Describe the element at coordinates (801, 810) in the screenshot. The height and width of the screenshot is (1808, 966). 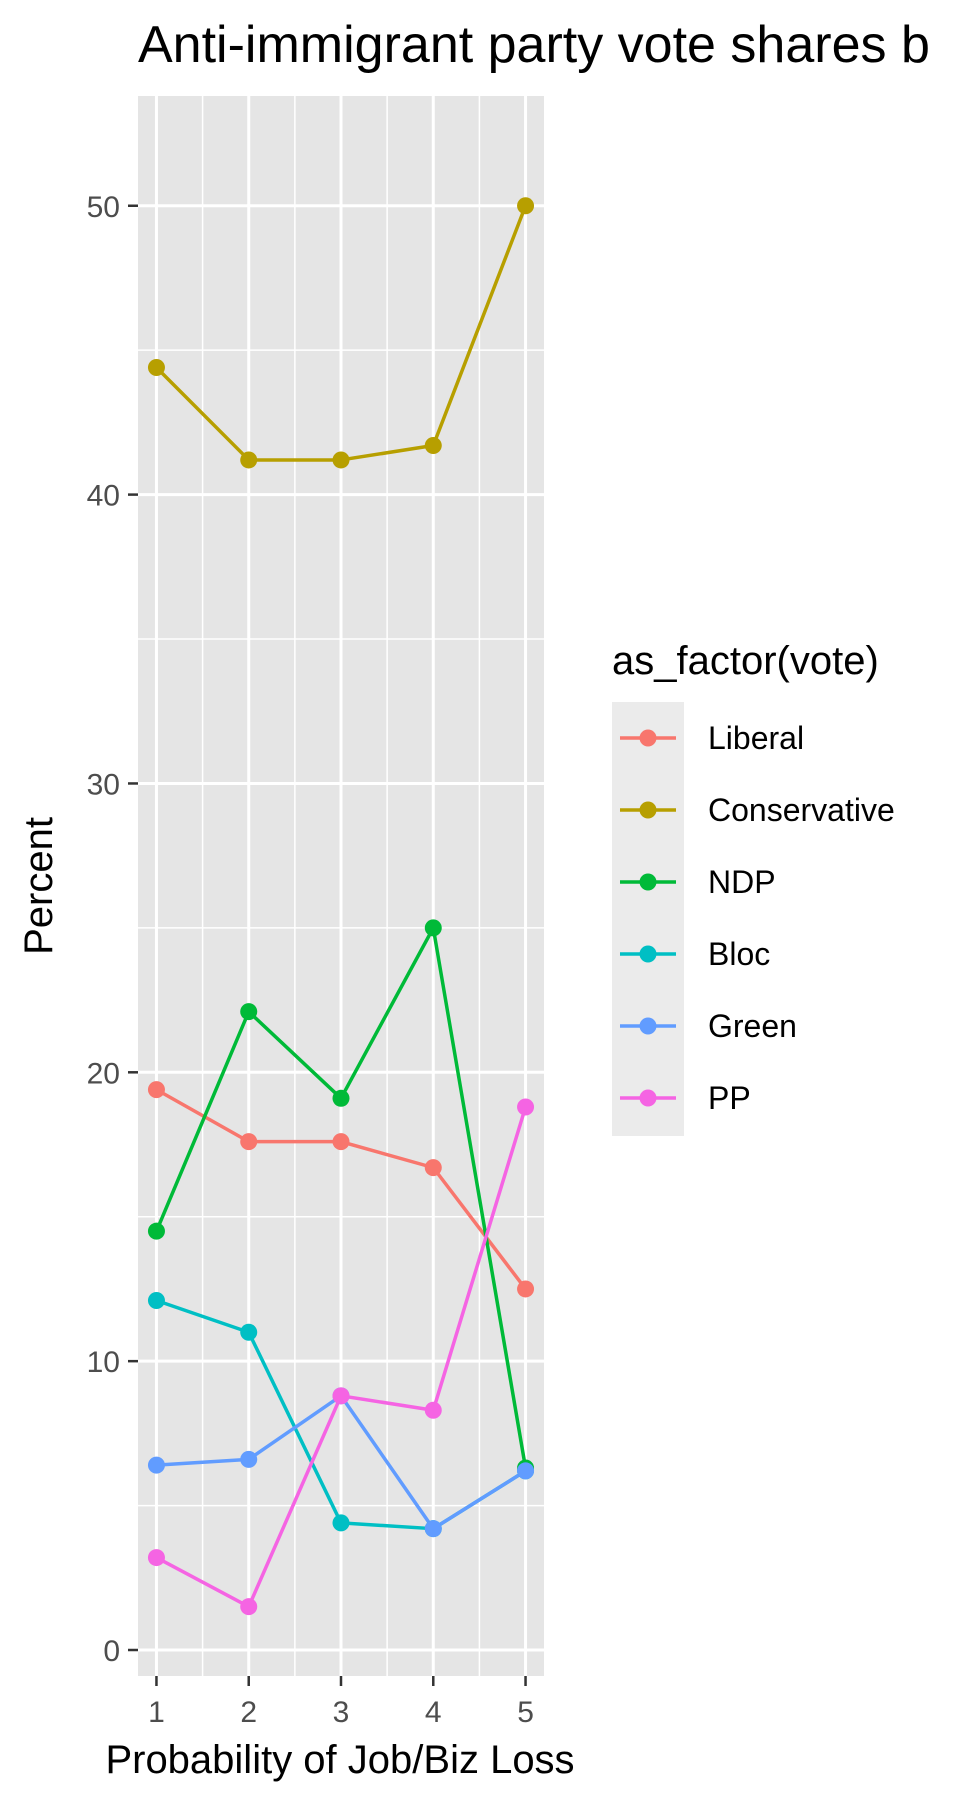
I see `legend-label-conservative: Conservative` at that location.